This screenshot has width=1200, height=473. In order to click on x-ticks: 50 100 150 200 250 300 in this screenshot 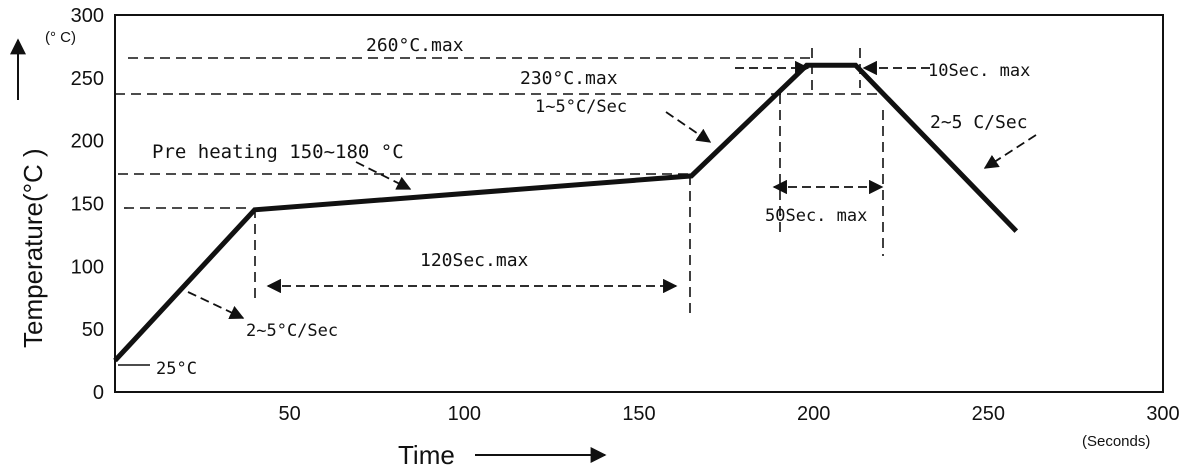, I will do `click(729, 414)`.